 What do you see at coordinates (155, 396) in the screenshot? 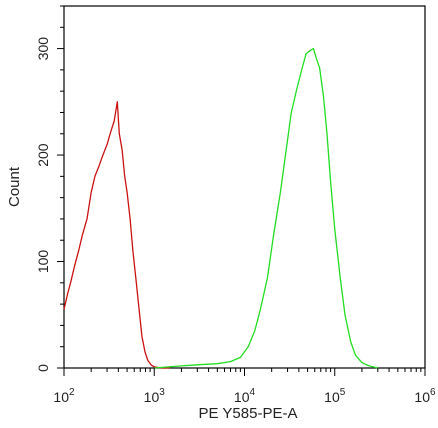
I see `x-tick-label: 10³` at bounding box center [155, 396].